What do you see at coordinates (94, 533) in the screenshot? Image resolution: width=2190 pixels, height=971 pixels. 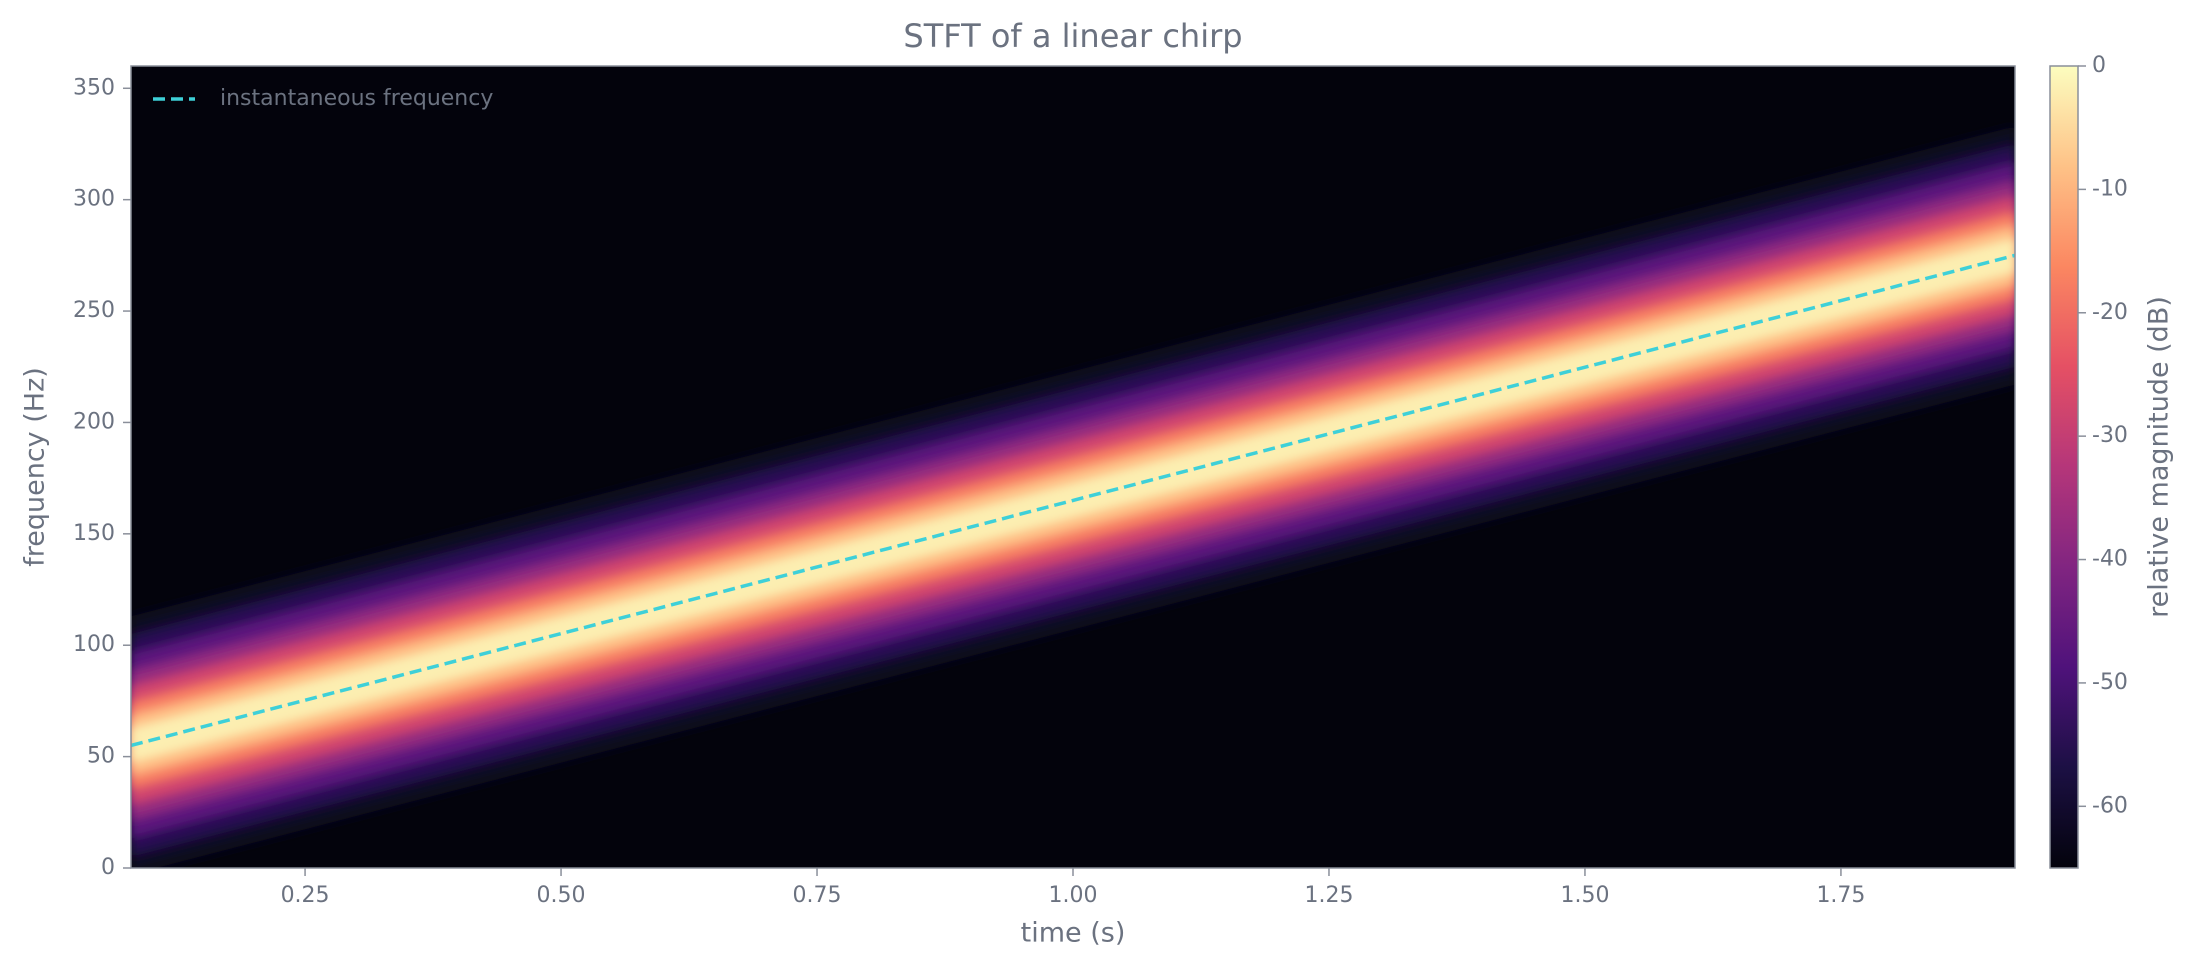 I see `y-tick-label: 150` at bounding box center [94, 533].